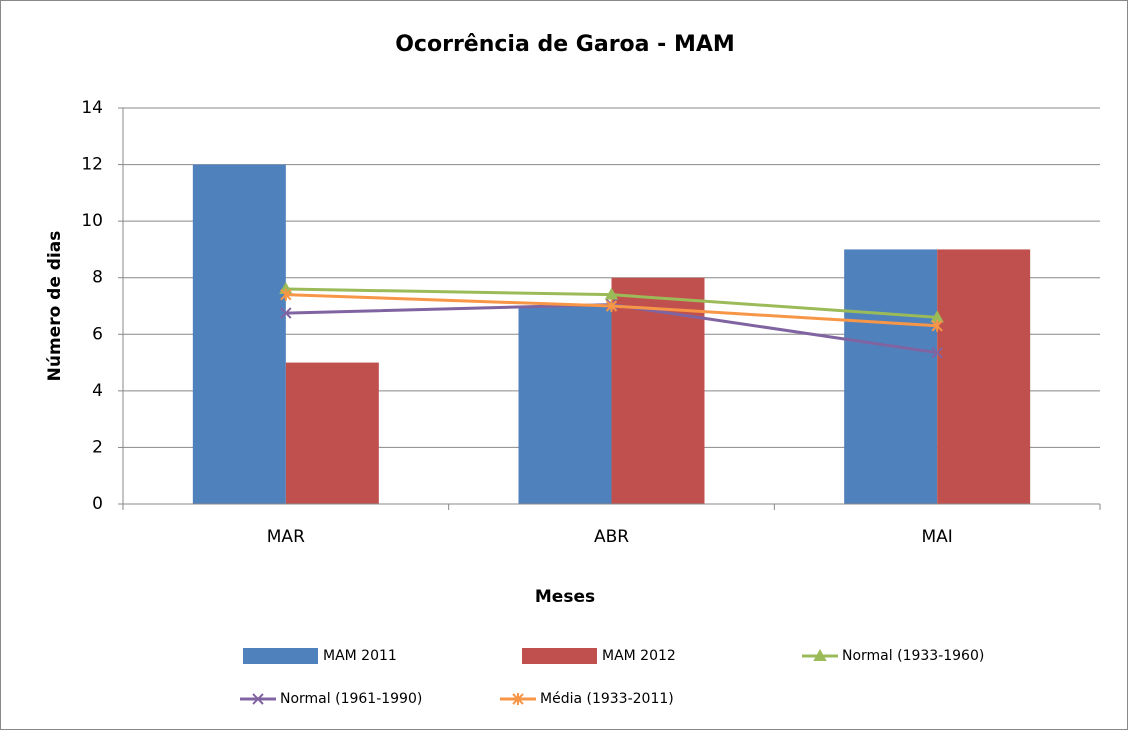  I want to click on legend-label: Normal (1961-1990), so click(351, 699).